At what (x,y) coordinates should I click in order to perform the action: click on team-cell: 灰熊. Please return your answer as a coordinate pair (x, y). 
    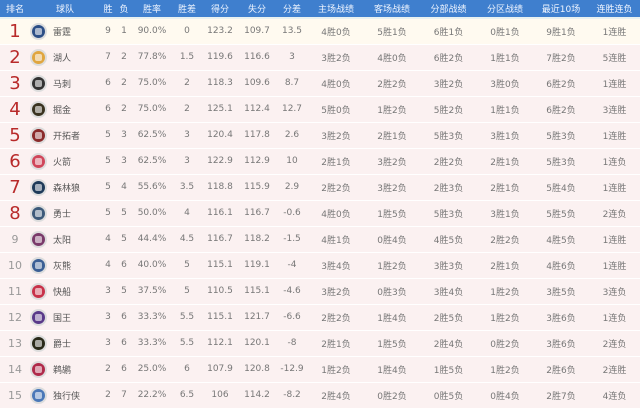
    Looking at the image, I should click on (65, 265).